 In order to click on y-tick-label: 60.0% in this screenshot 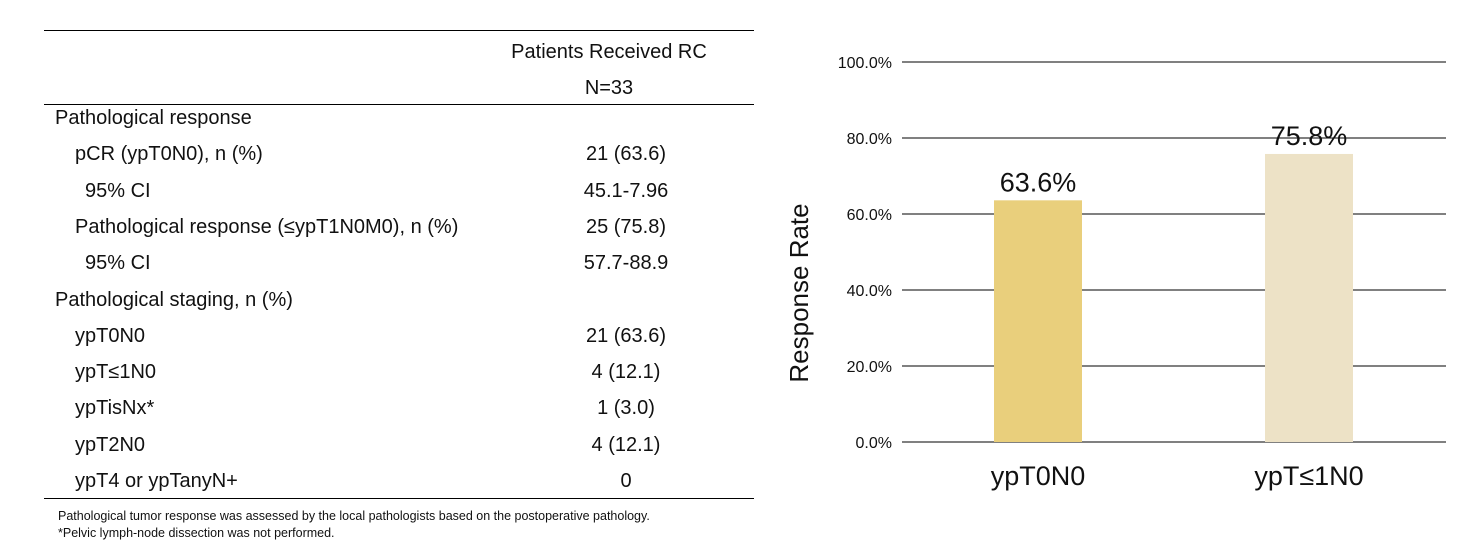, I will do `click(869, 215)`.